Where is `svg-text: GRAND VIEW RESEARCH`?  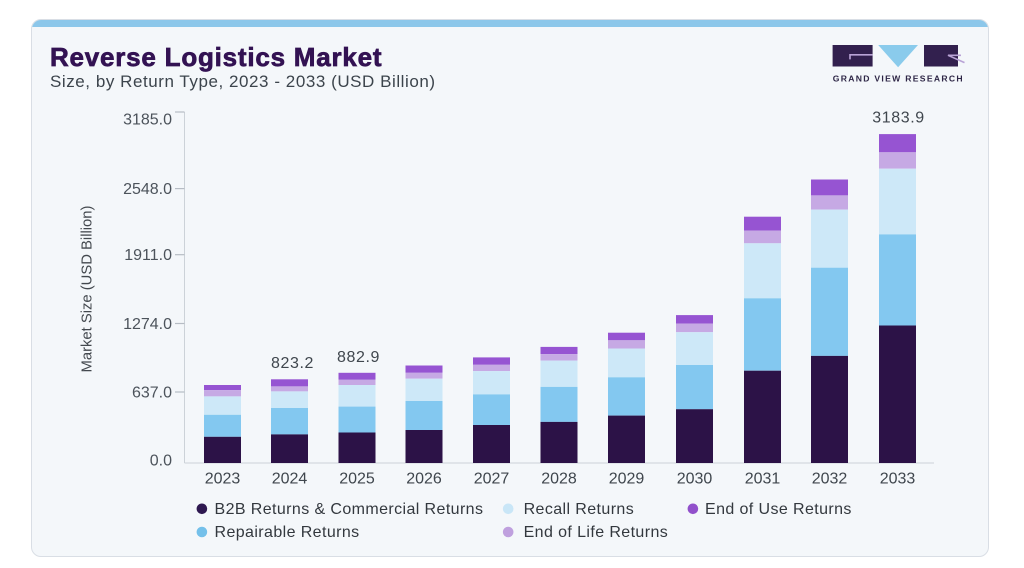
svg-text: GRAND VIEW RESEARCH is located at coordinates (898, 78).